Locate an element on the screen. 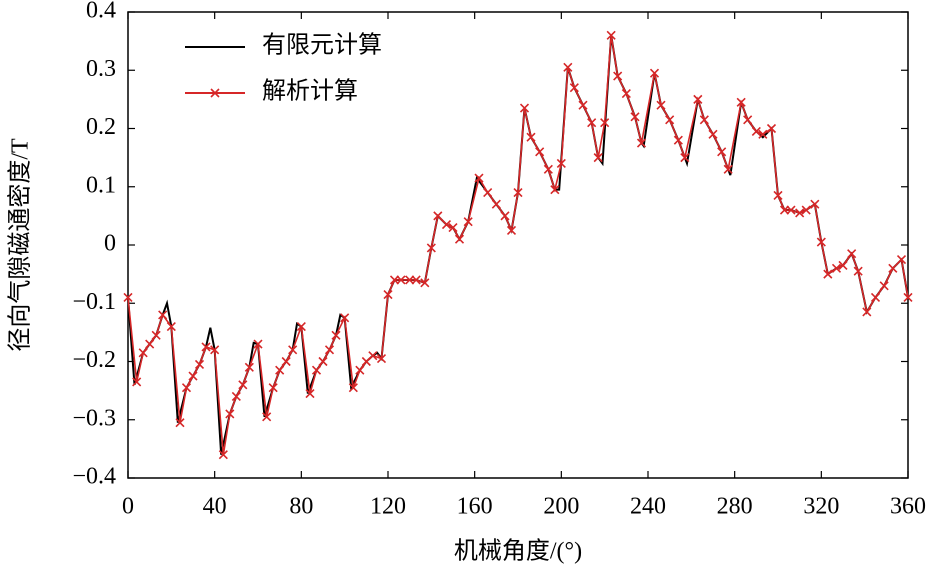 Image resolution: width=933 pixels, height=575 pixels. y-tick-label: 0.3 is located at coordinates (101, 69).